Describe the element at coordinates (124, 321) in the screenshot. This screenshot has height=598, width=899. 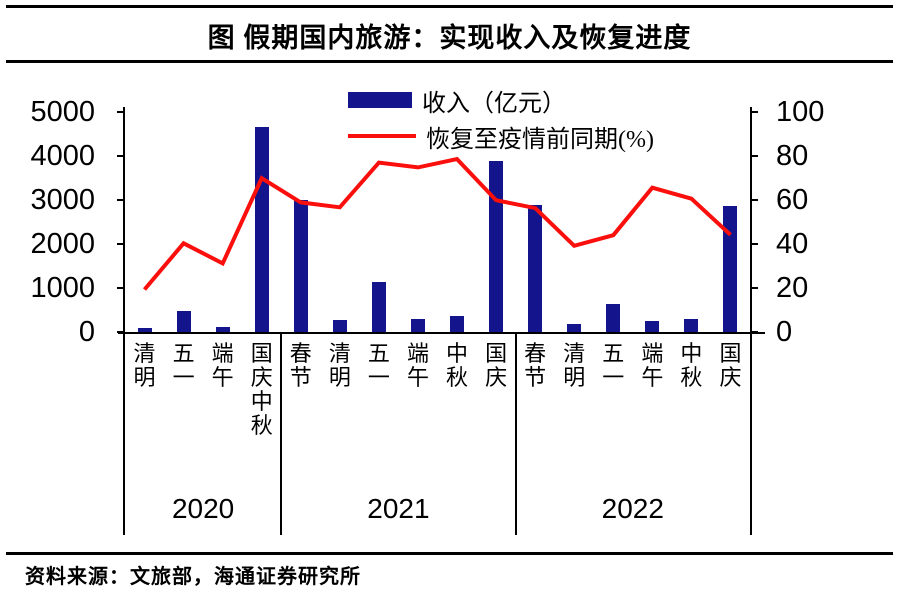
I see `left-axis-line` at that location.